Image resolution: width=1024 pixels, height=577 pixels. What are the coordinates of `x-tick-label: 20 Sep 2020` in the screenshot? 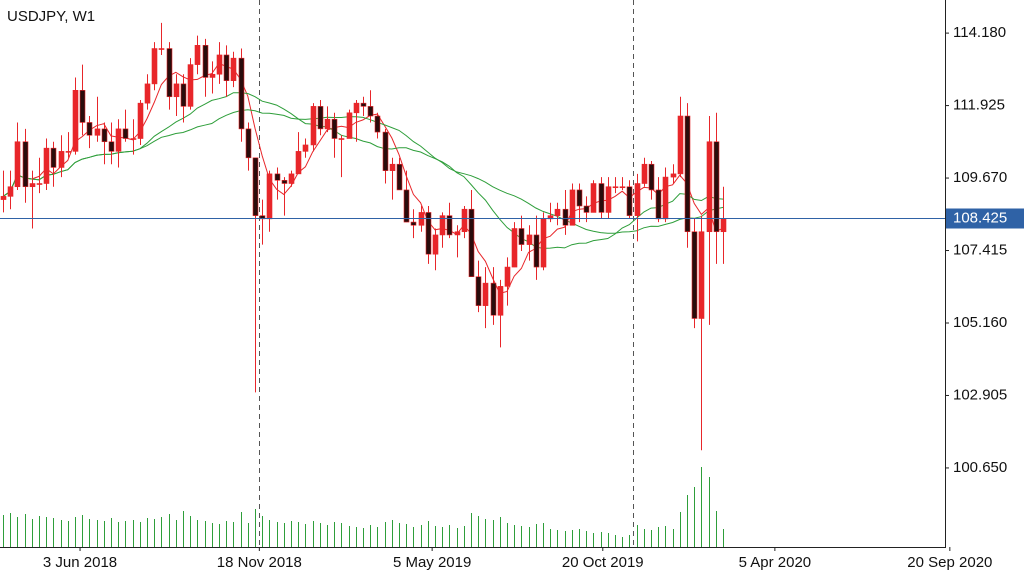 It's located at (949, 562).